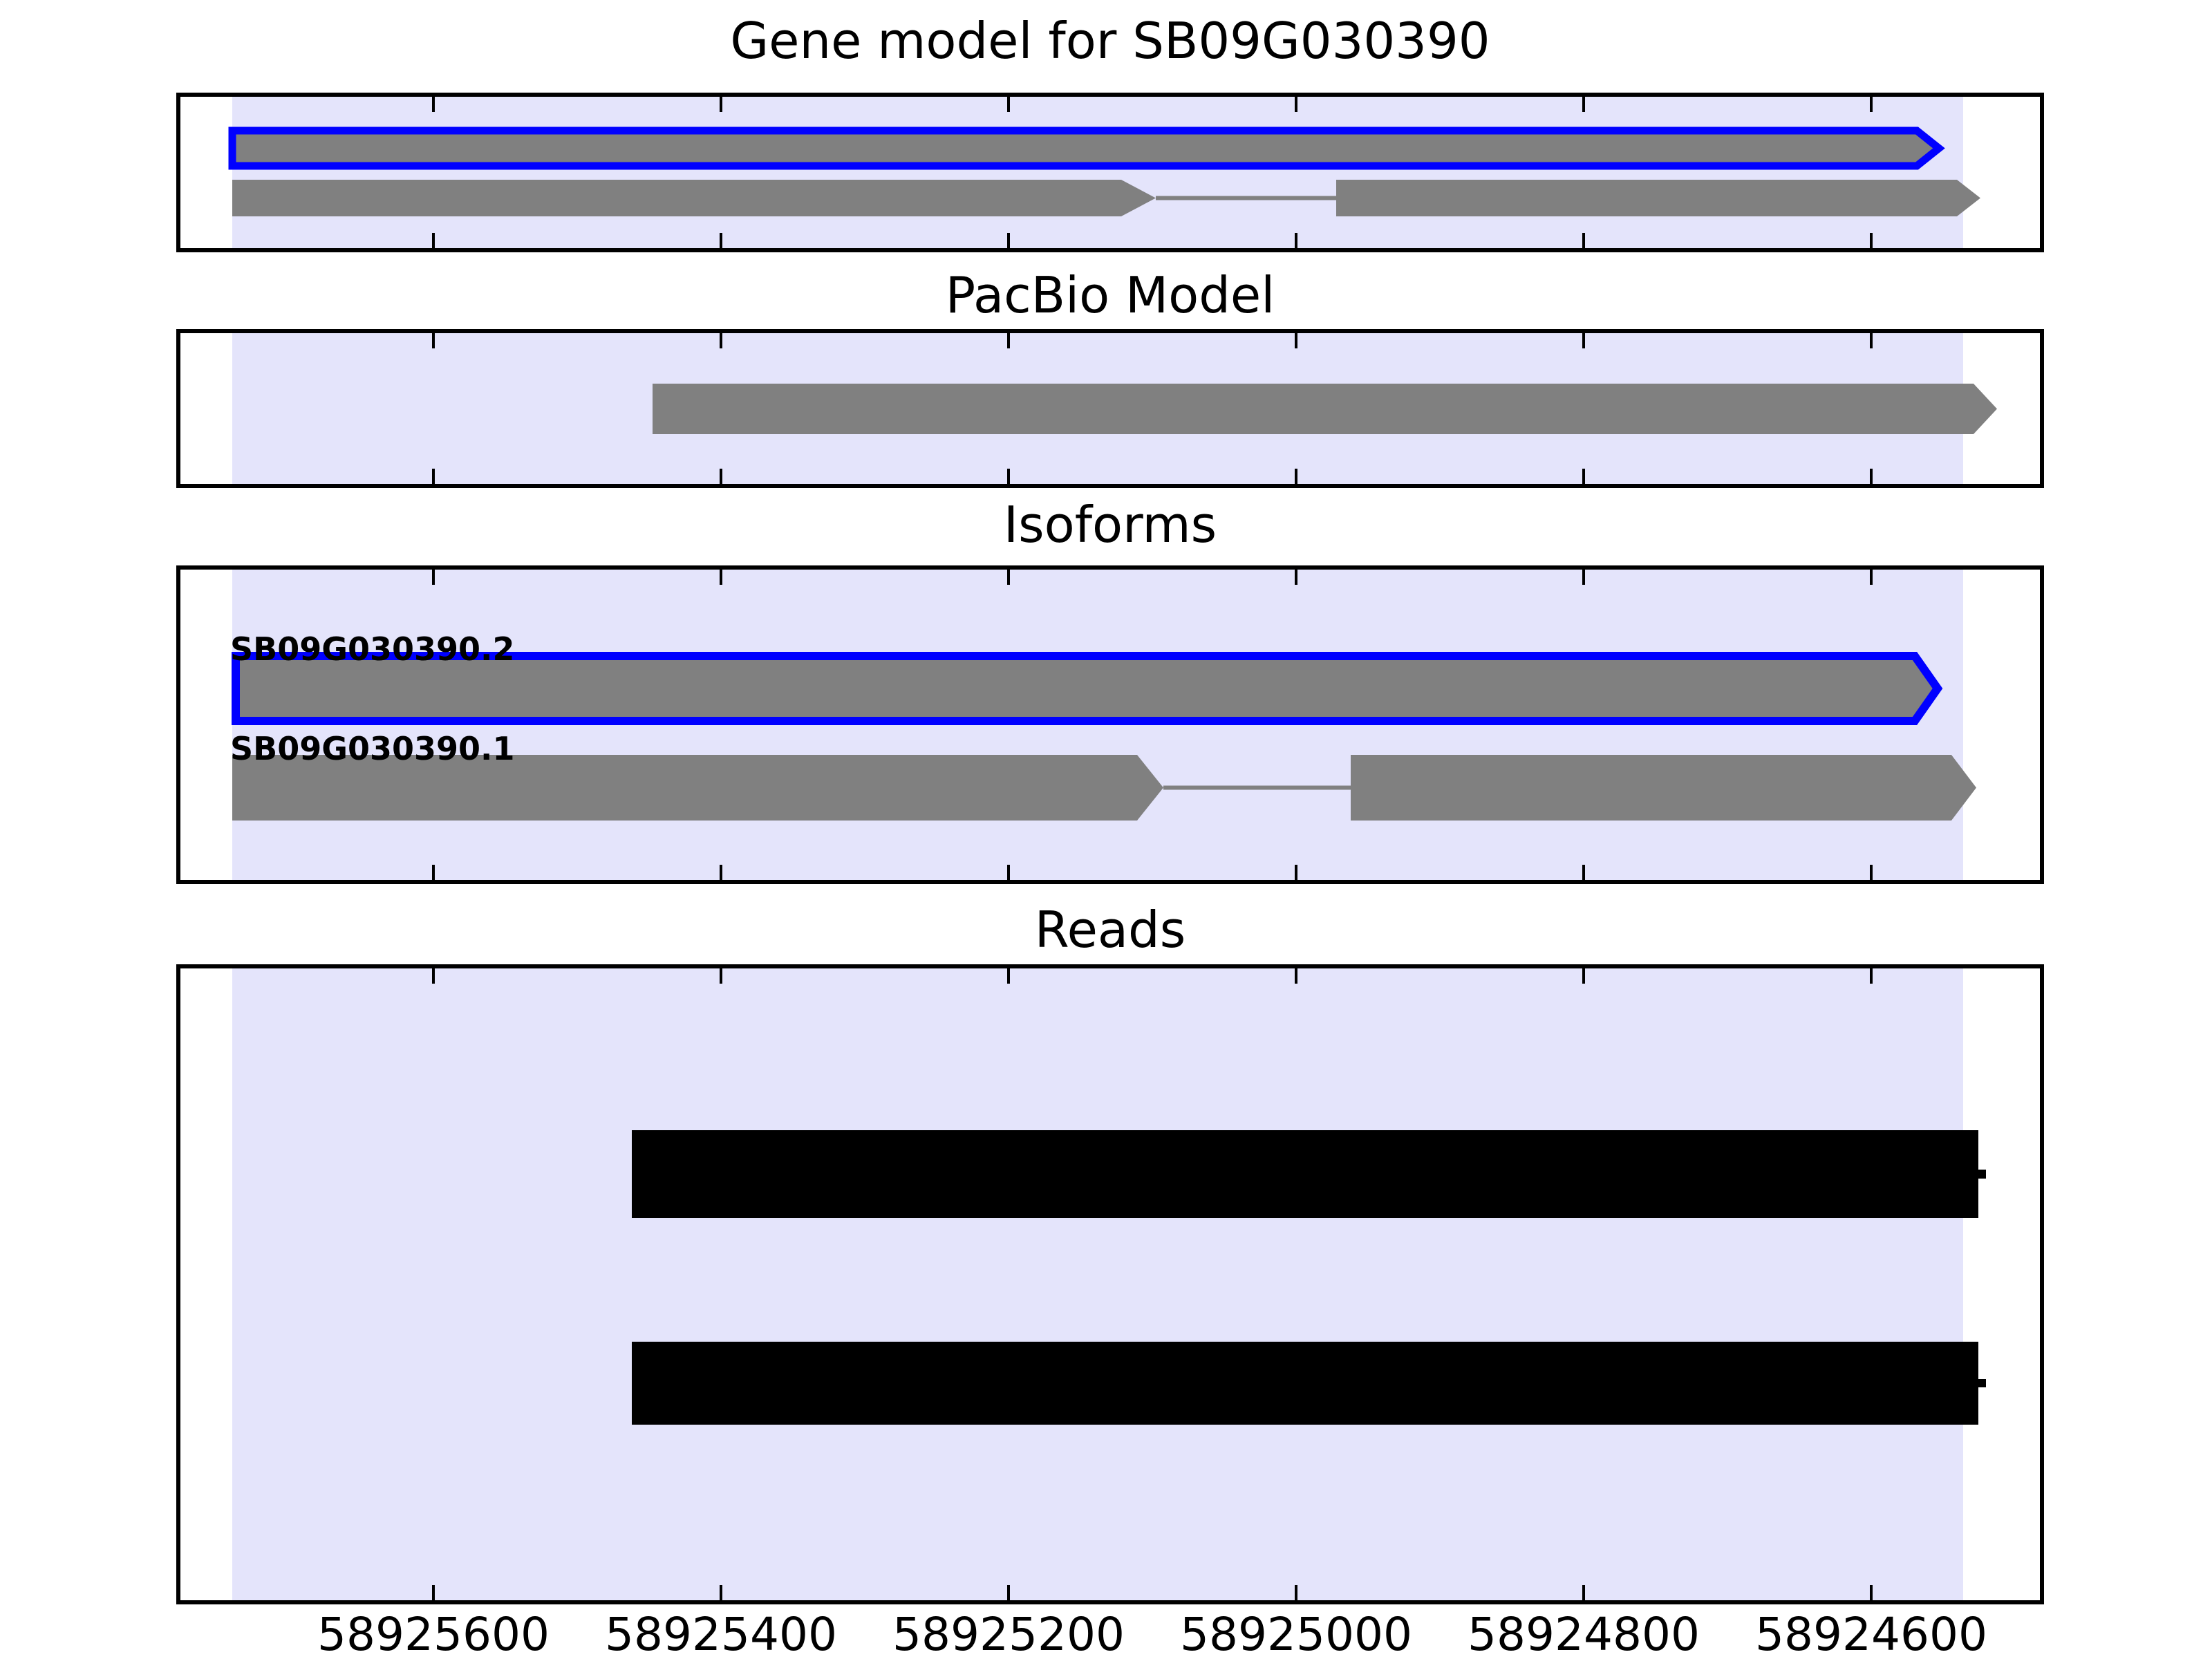  I want to click on isoform-2-arrow, so click(1087, 688).